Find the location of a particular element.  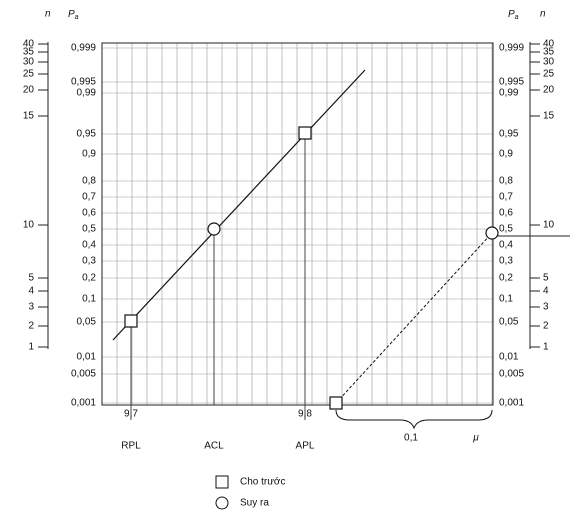

rpl-value: 9,7 is located at coordinates (131, 414).